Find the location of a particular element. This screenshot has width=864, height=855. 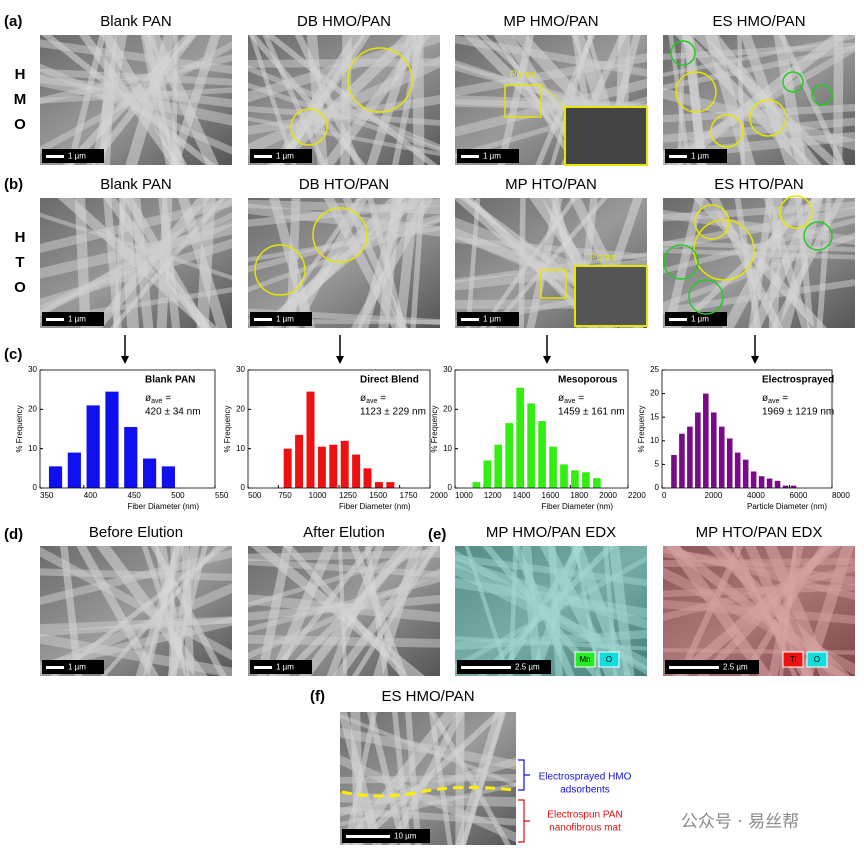

image-title: Blank PAN is located at coordinates (135, 21).